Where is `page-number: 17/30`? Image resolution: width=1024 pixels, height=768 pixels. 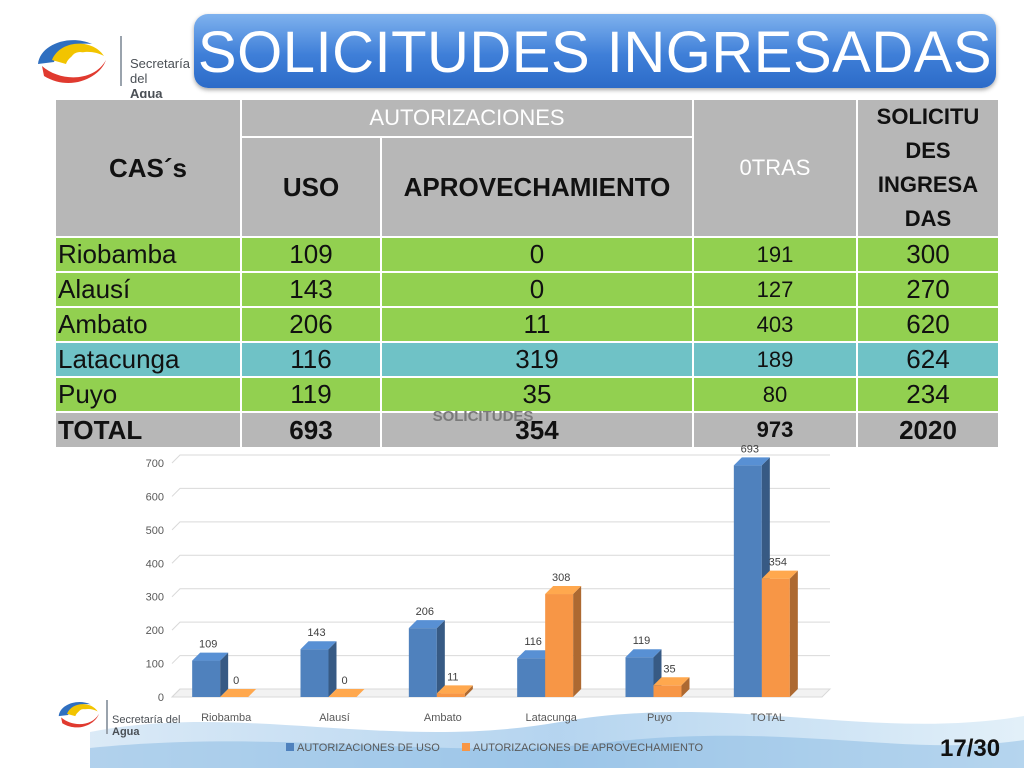 page-number: 17/30 is located at coordinates (970, 748).